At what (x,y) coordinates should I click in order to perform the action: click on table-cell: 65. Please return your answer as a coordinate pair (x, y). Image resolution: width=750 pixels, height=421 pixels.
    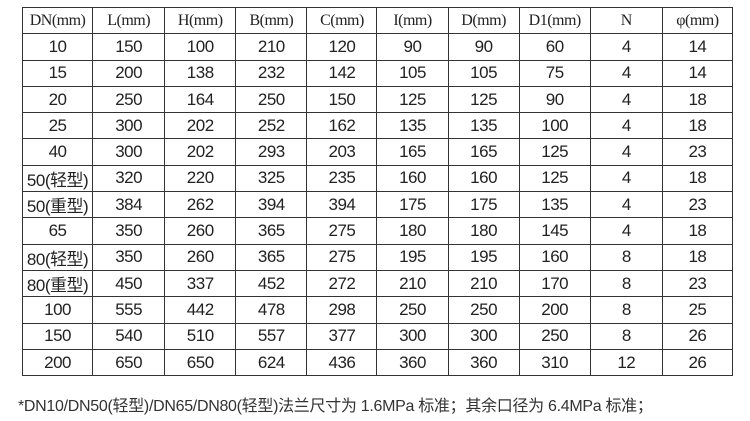
    Looking at the image, I should click on (57, 231).